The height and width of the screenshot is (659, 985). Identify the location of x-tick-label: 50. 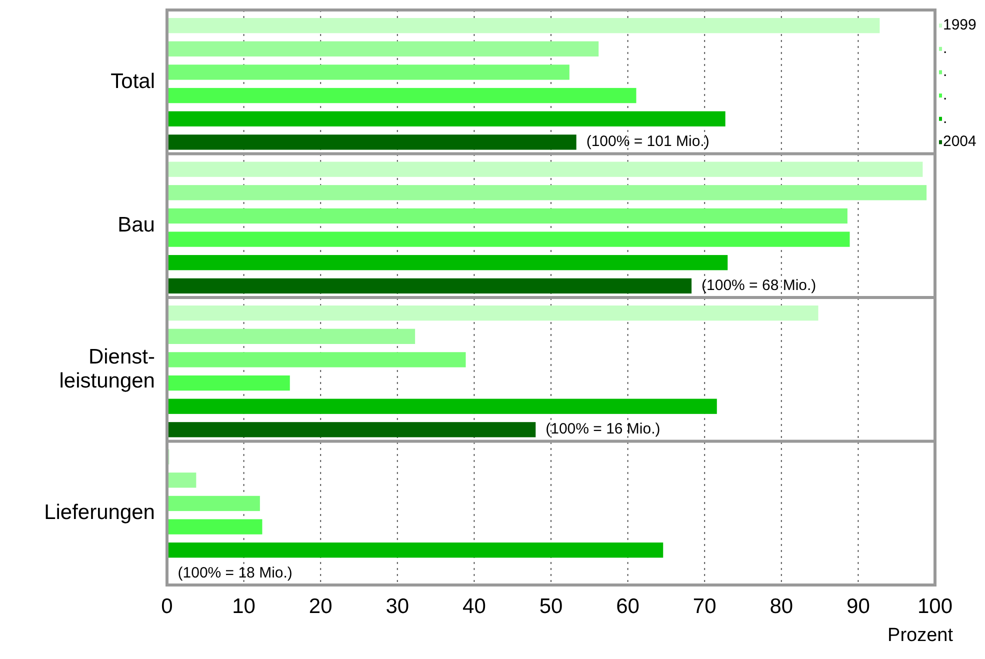
(551, 606).